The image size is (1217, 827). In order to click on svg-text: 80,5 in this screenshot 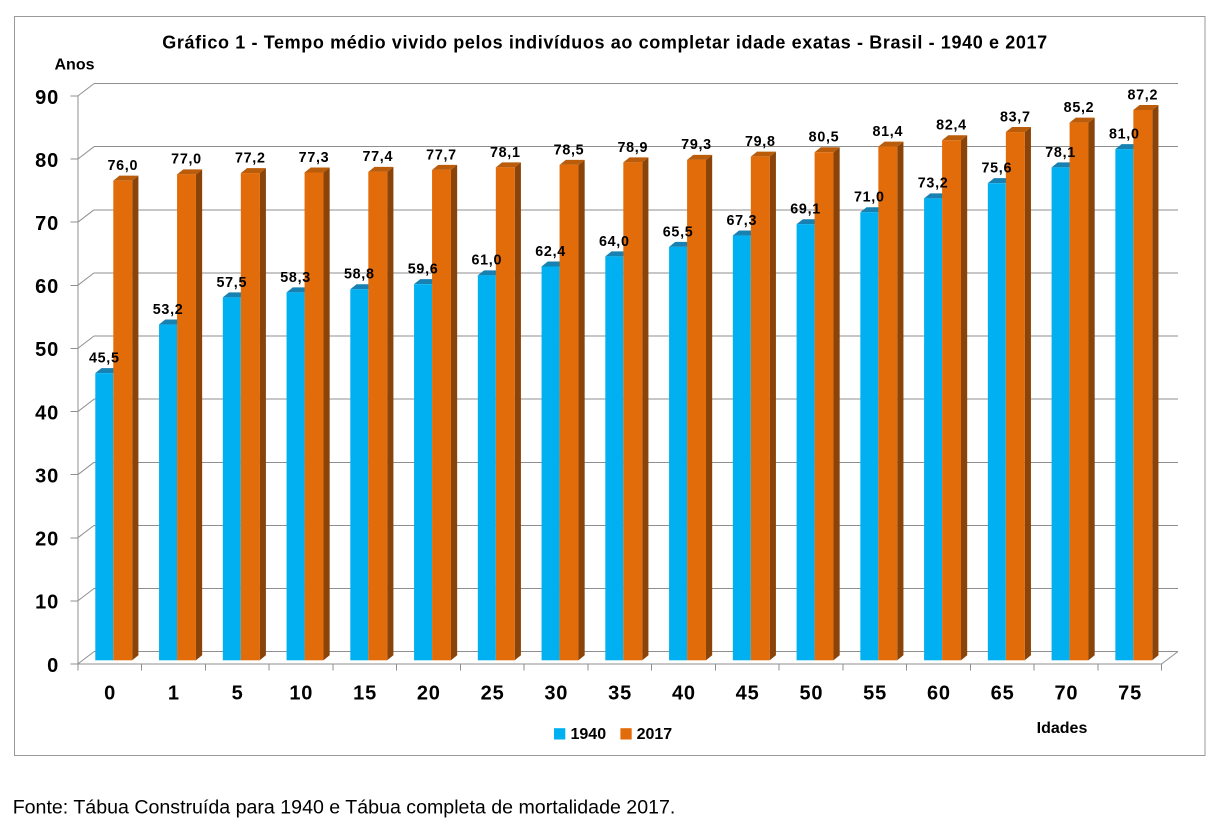, I will do `click(824, 138)`.